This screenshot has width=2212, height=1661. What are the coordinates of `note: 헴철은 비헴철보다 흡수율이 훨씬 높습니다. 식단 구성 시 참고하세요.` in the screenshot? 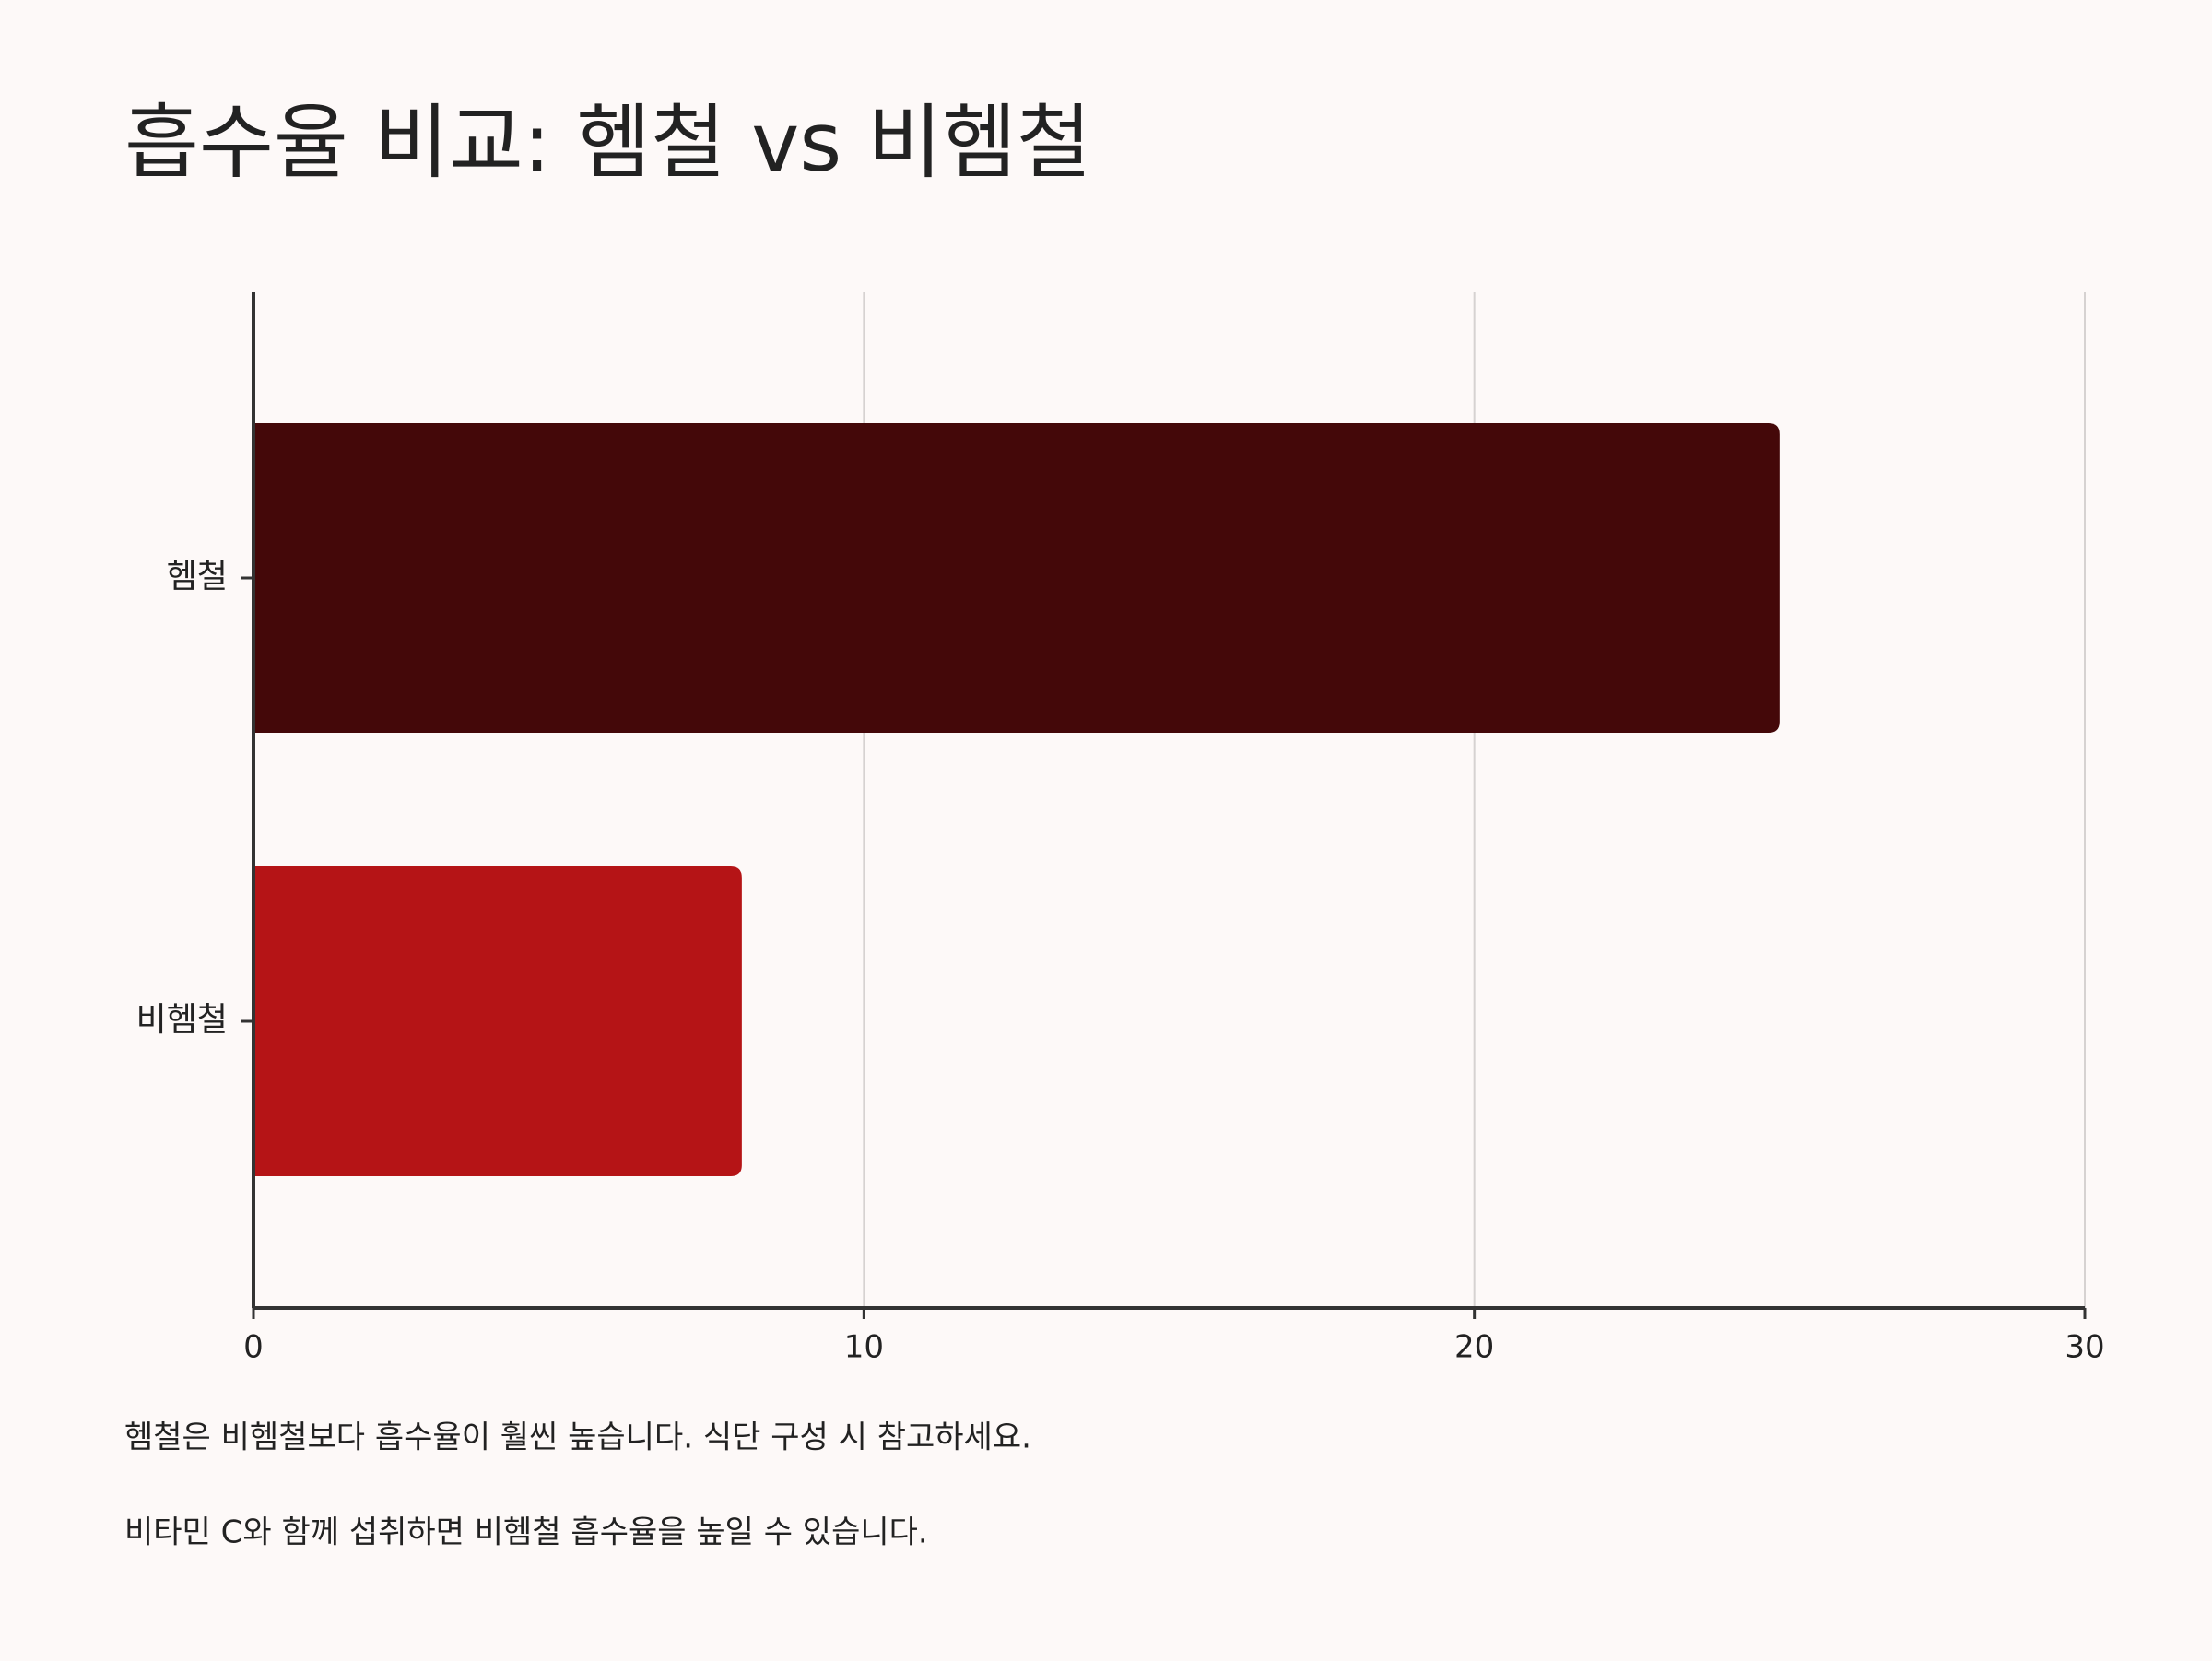 It's located at (577, 1438).